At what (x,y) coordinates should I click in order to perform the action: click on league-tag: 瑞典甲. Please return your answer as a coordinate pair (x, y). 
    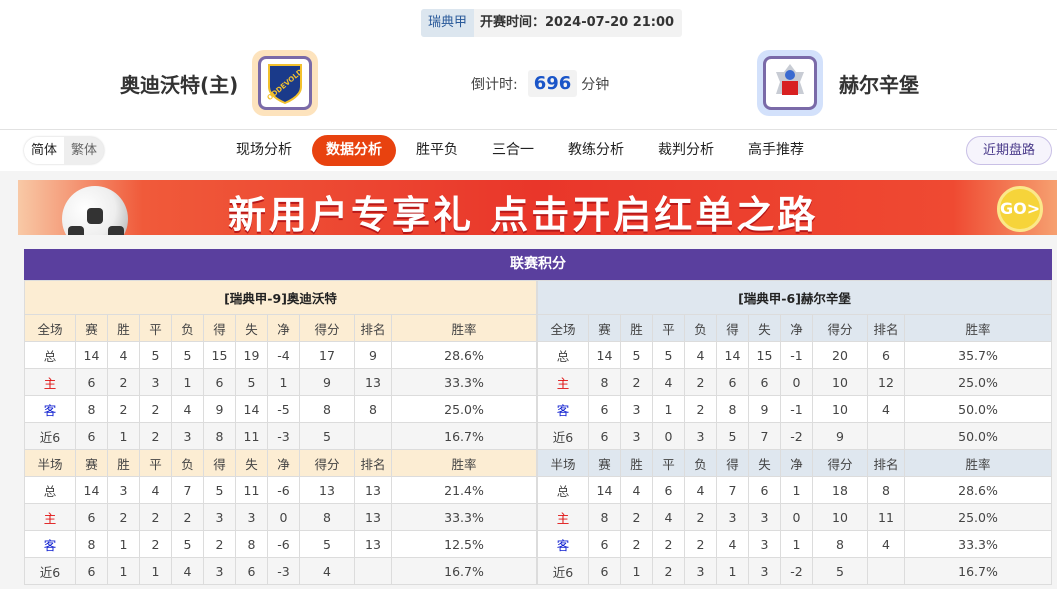
    Looking at the image, I should click on (448, 23).